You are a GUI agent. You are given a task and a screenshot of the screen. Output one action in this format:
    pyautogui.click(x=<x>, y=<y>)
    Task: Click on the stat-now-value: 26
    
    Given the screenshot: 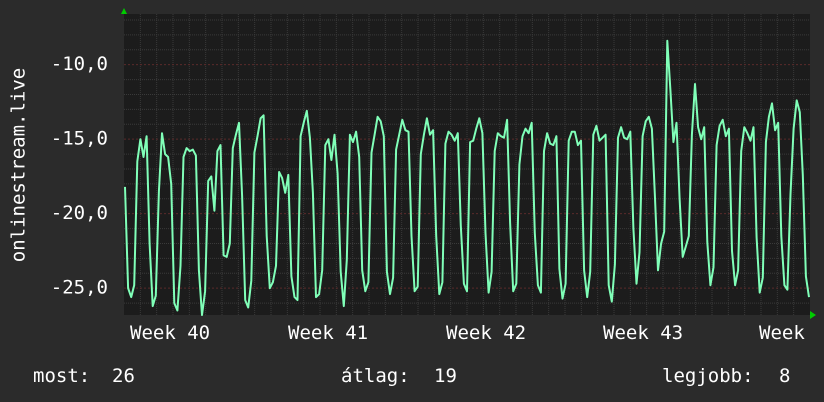 What is the action you would take?
    pyautogui.click(x=123, y=376)
    